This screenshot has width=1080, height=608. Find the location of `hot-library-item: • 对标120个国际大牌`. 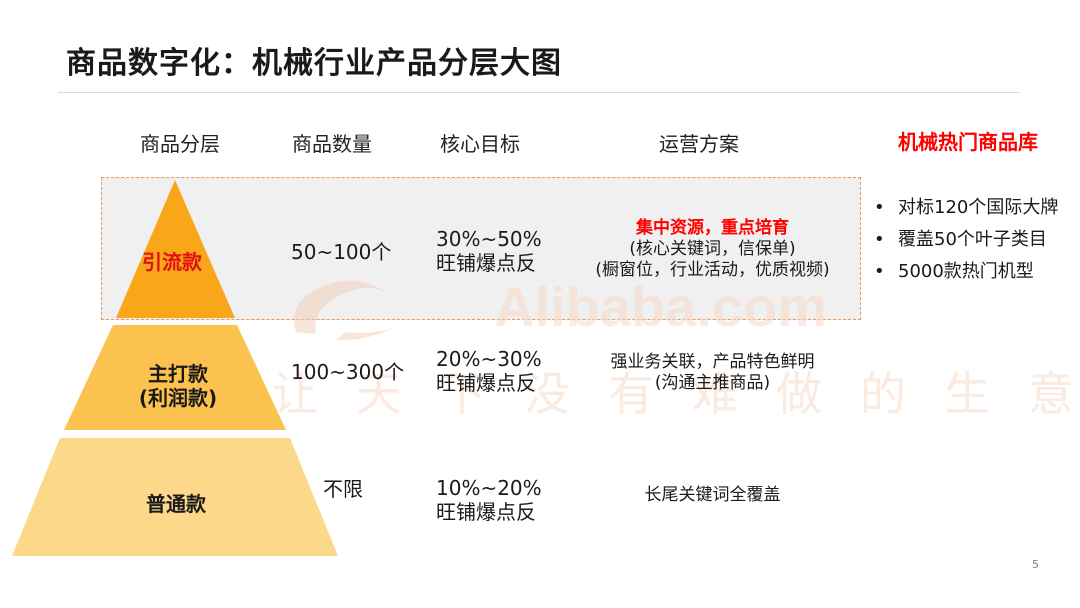

hot-library-item: • 对标120个国际大牌 is located at coordinates (966, 208).